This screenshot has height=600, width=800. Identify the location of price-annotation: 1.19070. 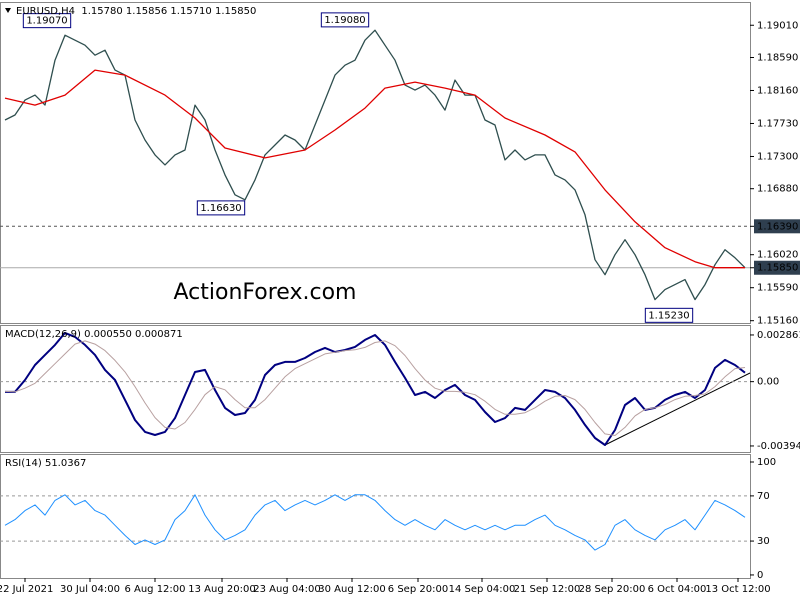
(46, 21).